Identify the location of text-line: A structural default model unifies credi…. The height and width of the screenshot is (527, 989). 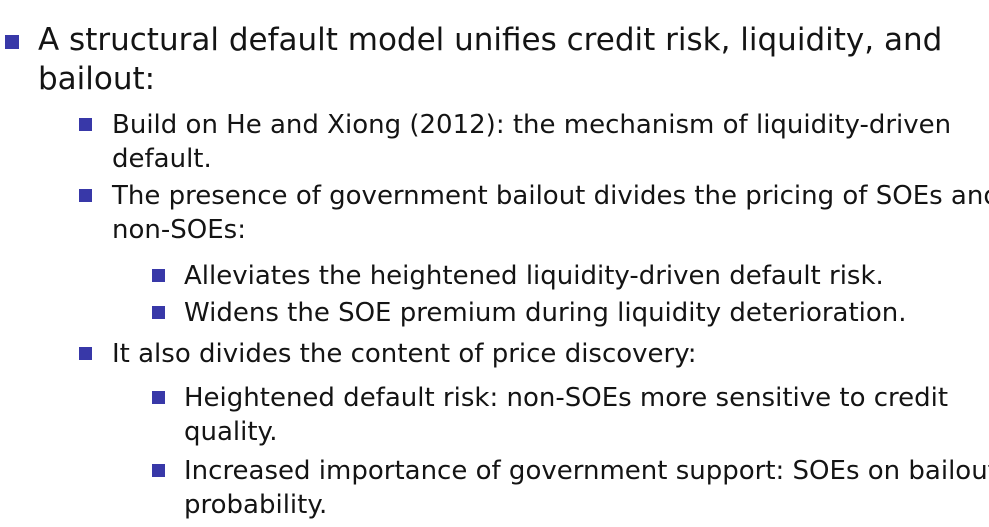
(490, 40).